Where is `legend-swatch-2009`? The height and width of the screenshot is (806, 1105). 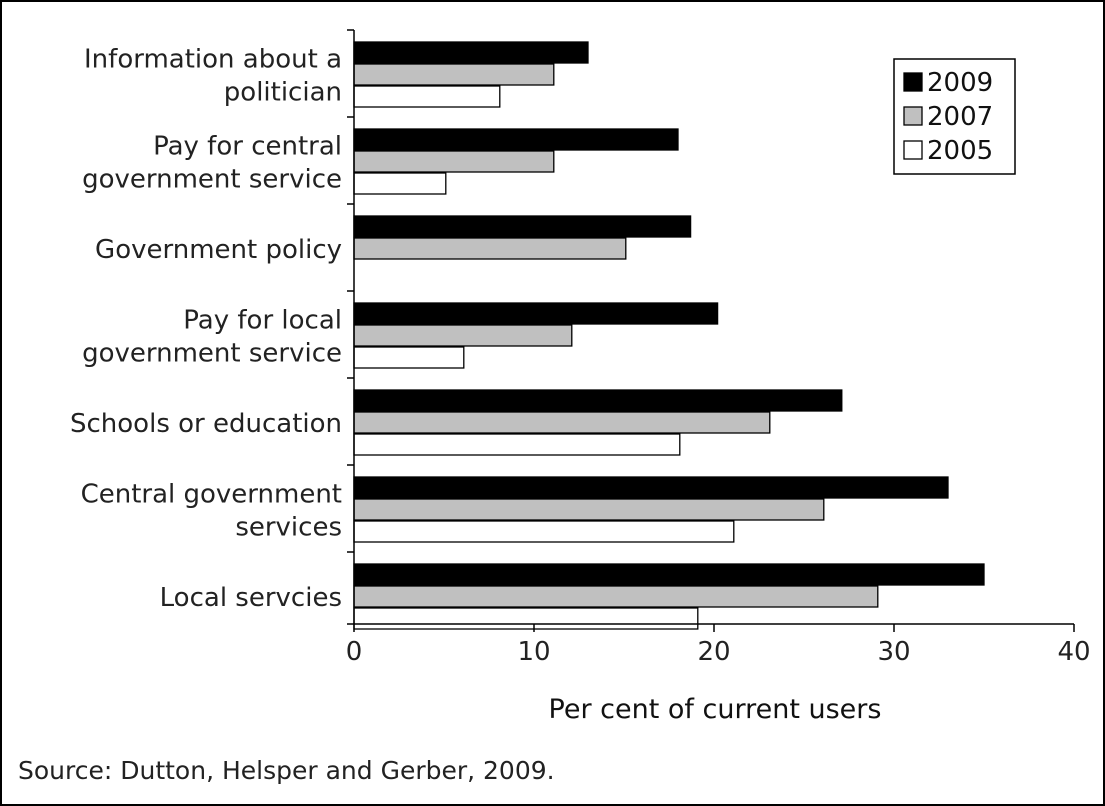 legend-swatch-2009 is located at coordinates (913, 82).